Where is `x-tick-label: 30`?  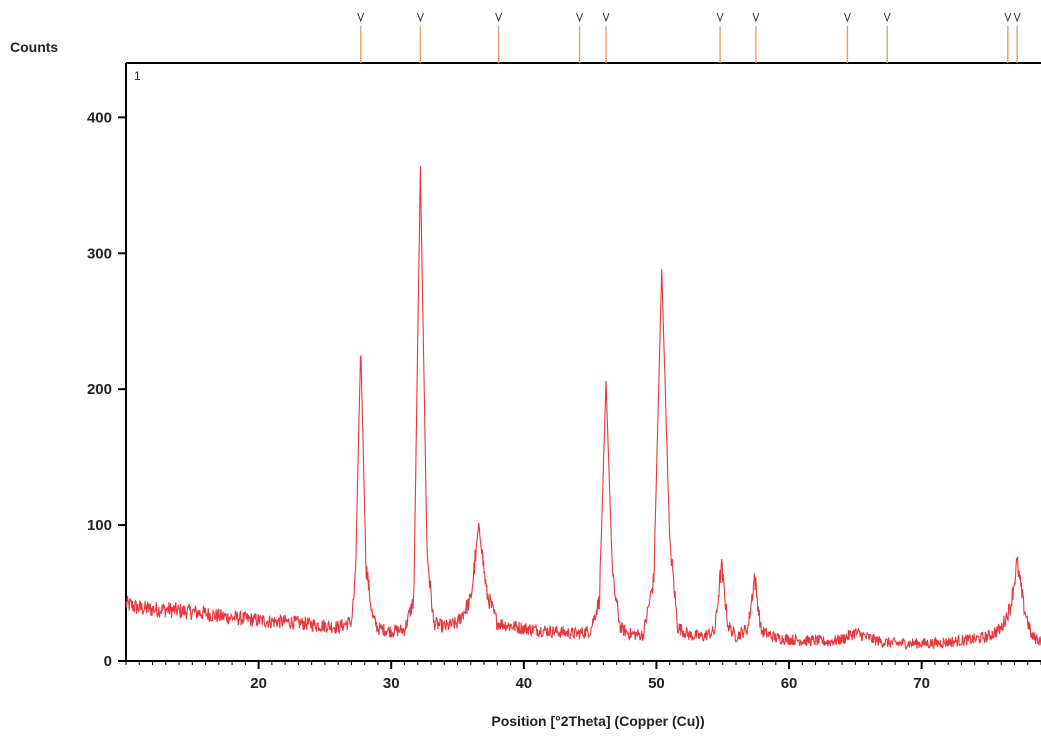
x-tick-label: 30 is located at coordinates (391, 683).